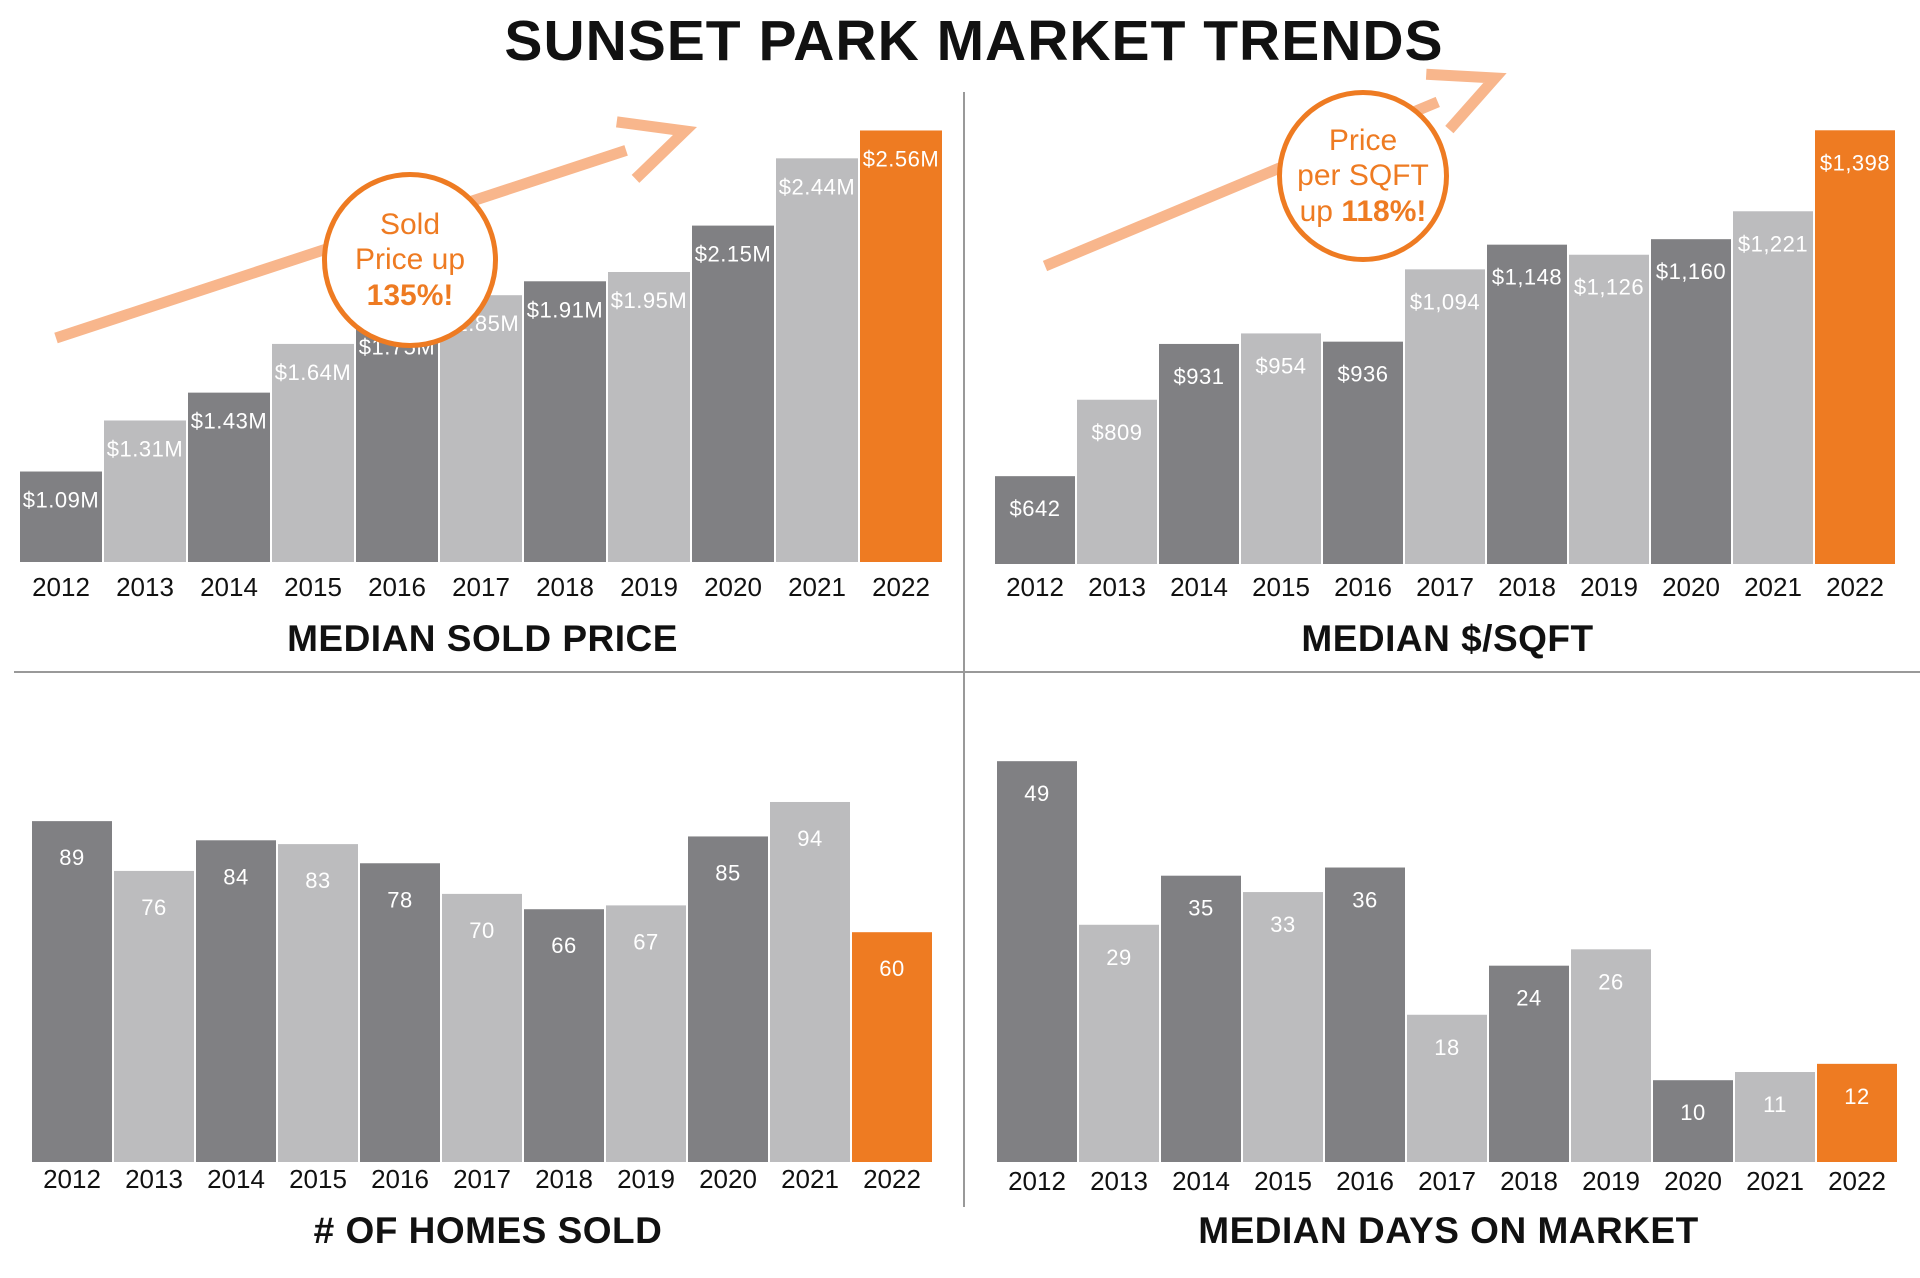  Describe the element at coordinates (727, 872) in the screenshot. I see `data-label: 85` at that location.